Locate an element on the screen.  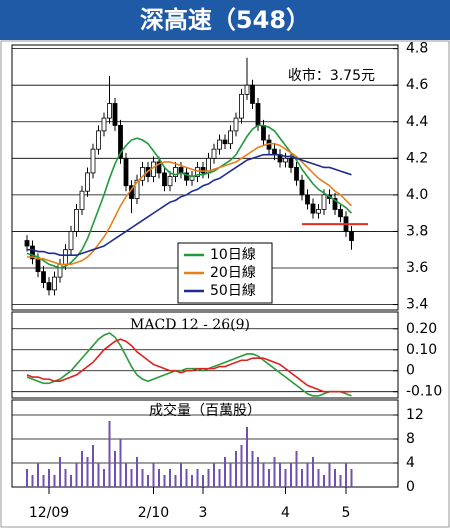
legend-label: 10日線 is located at coordinates (233, 255).